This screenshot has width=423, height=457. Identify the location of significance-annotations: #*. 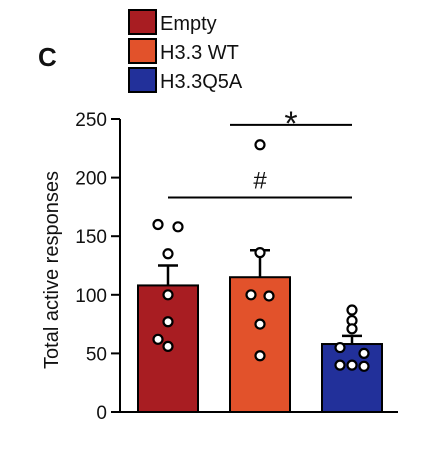
(260, 152).